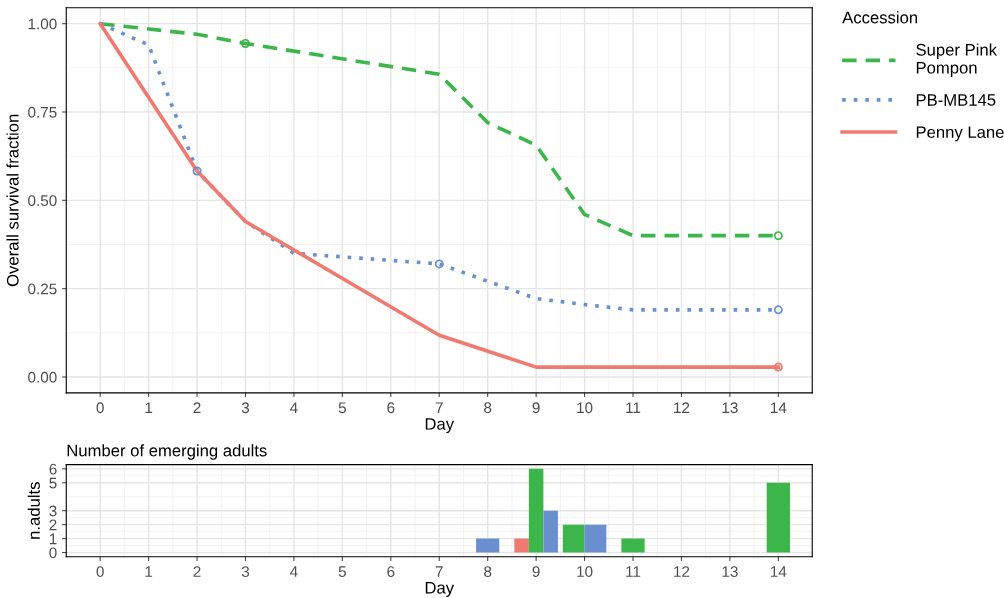  Describe the element at coordinates (42, 112) in the screenshot. I see `y-tick-label: 0.75` at that location.